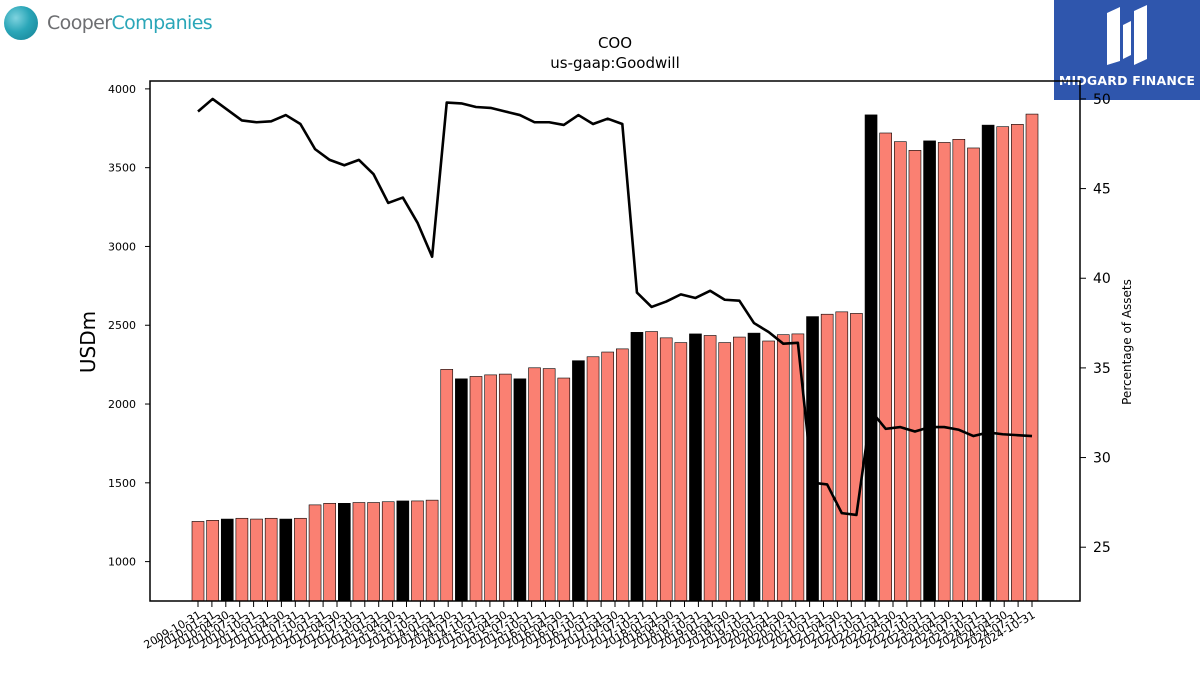 Image resolution: width=1200 pixels, height=675 pixels. I want to click on y2-axis-ticks: 25 30 35 40 45 50, so click(1095, 324).